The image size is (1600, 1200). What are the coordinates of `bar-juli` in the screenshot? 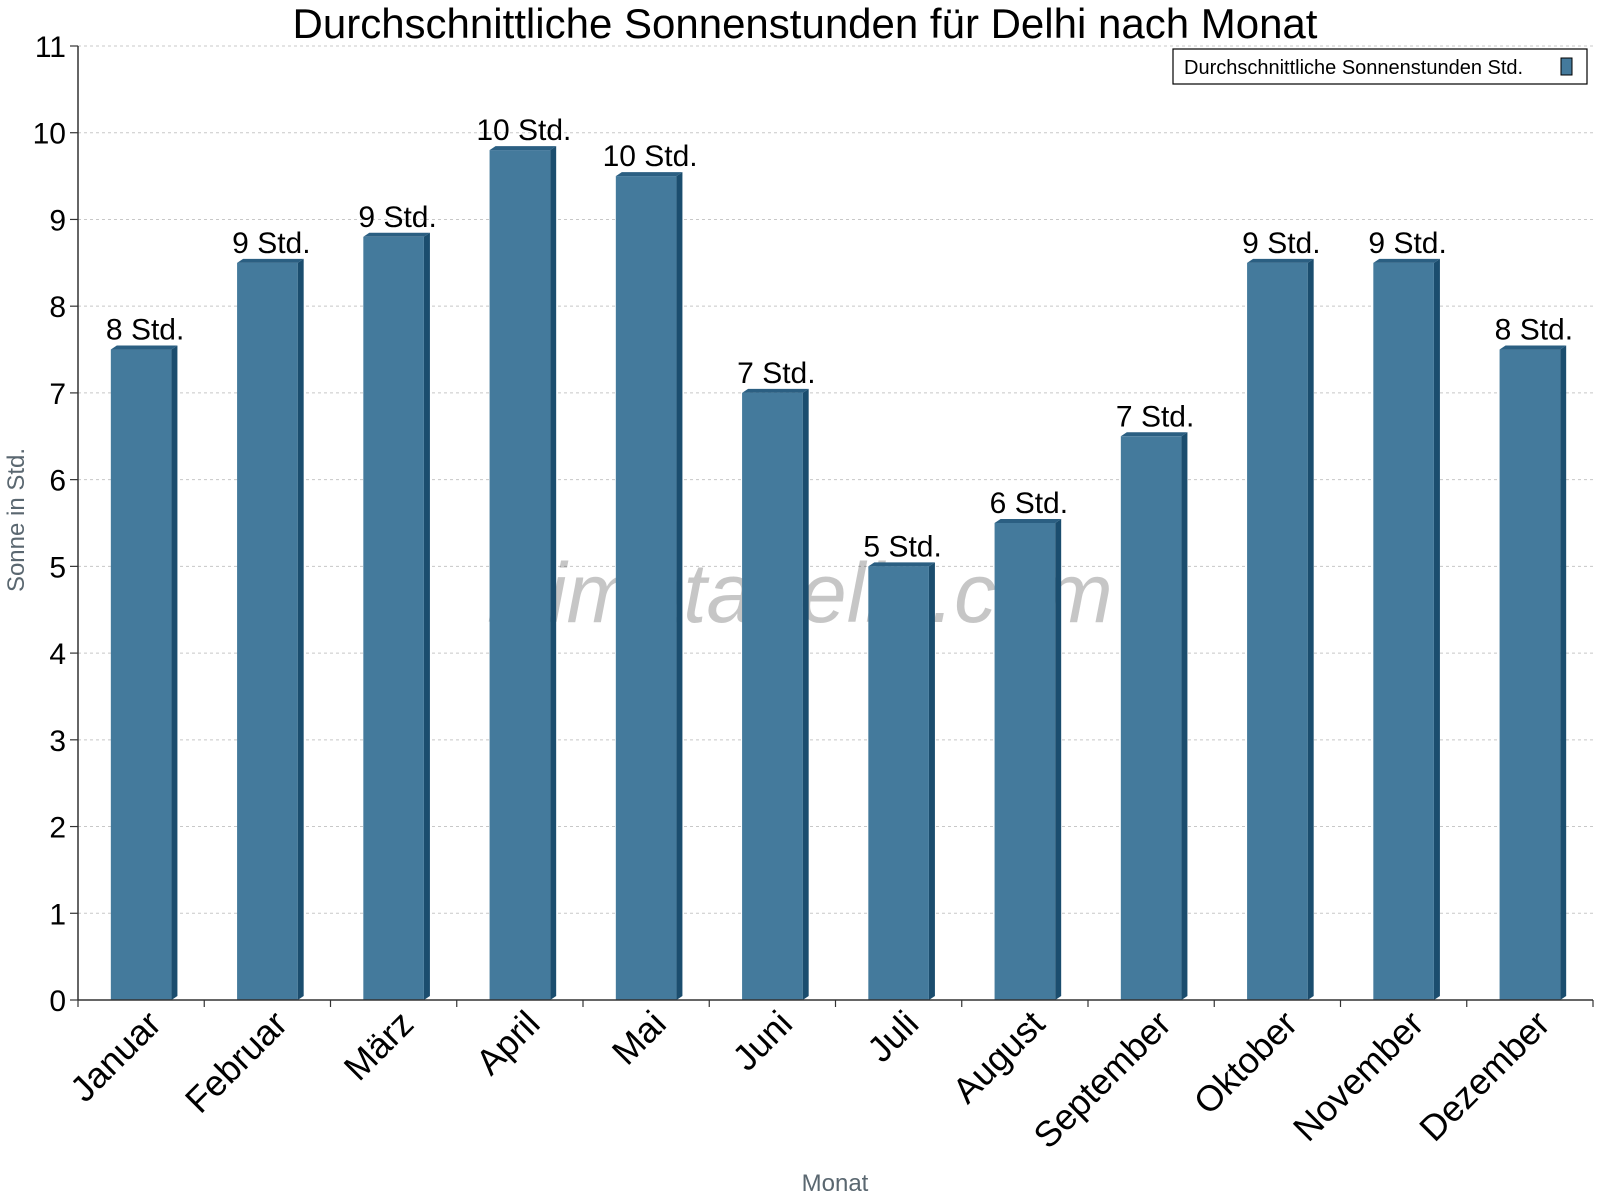 It's located at (901, 781).